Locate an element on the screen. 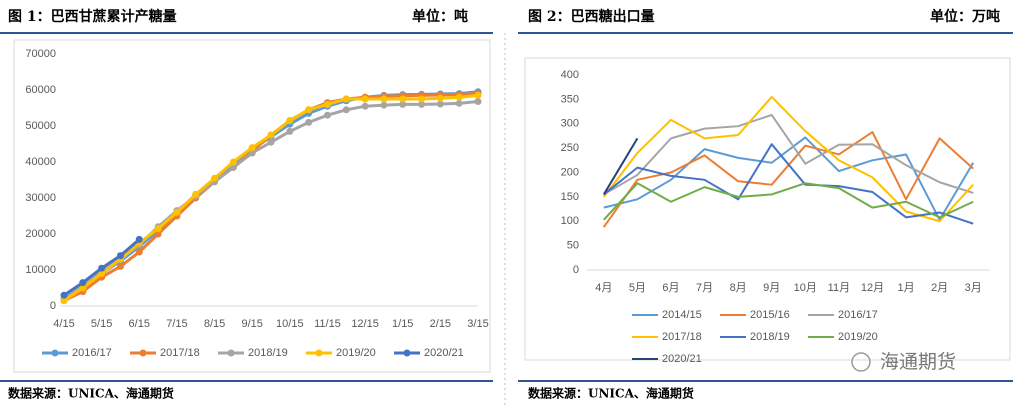  y-tick-label: 50 is located at coordinates (573, 246).